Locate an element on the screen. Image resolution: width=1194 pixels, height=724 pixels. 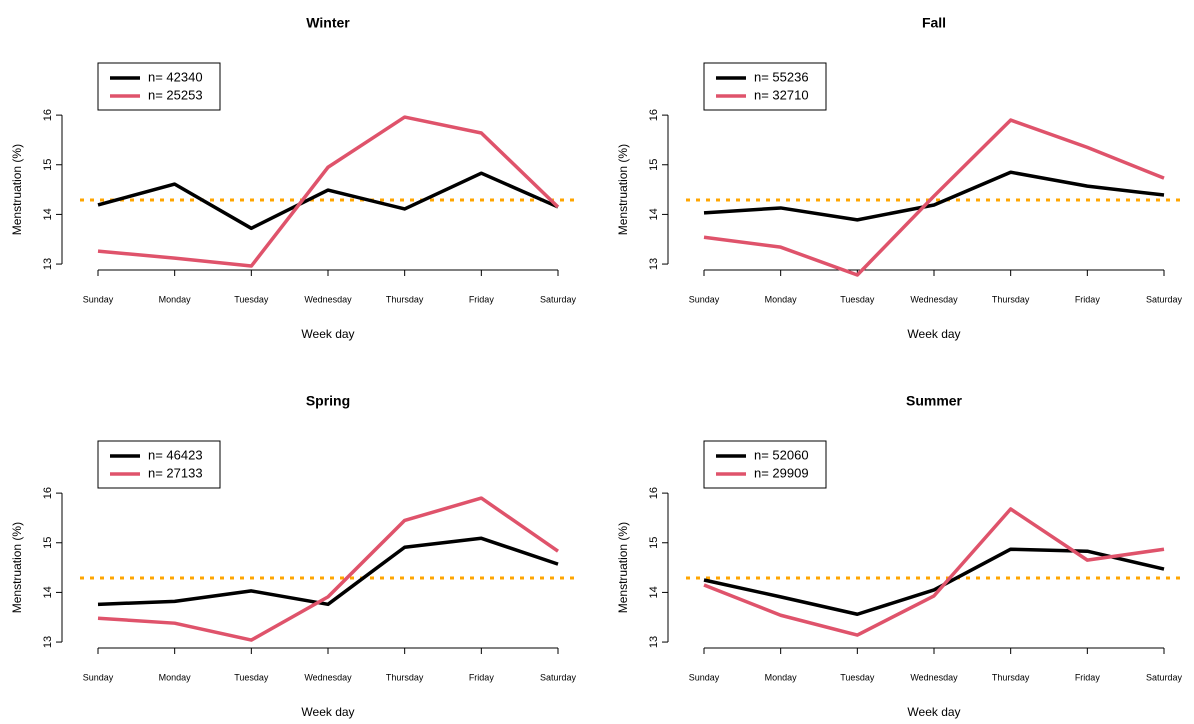
panel-title: Fall is located at coordinates (934, 23).